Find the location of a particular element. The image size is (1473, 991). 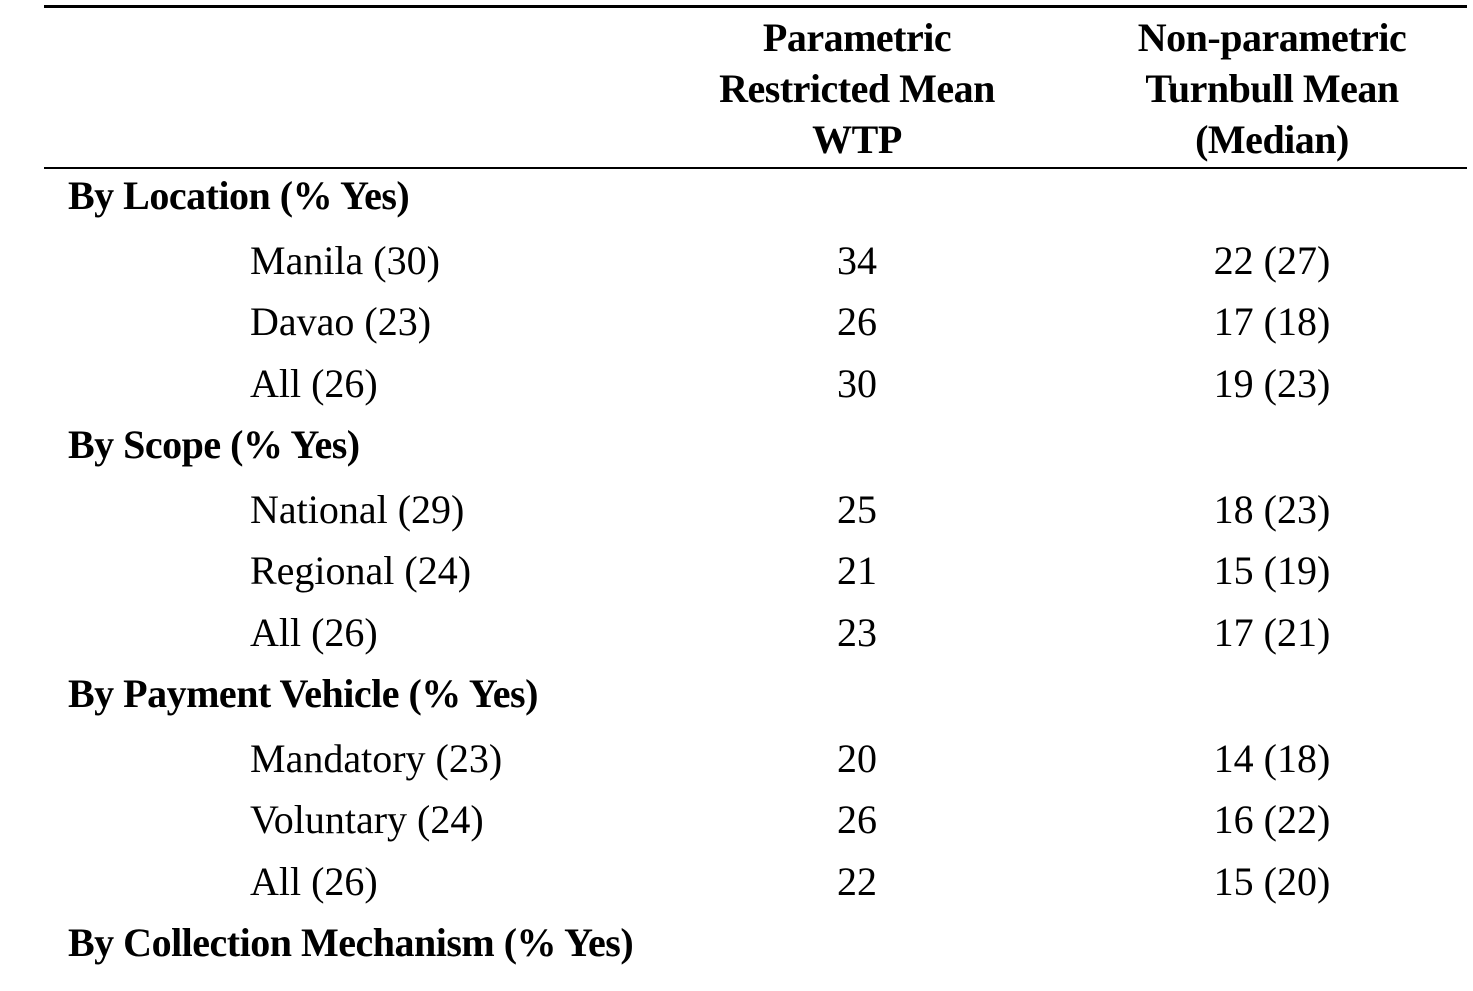

header-line: Parametric is located at coordinates (857, 37).